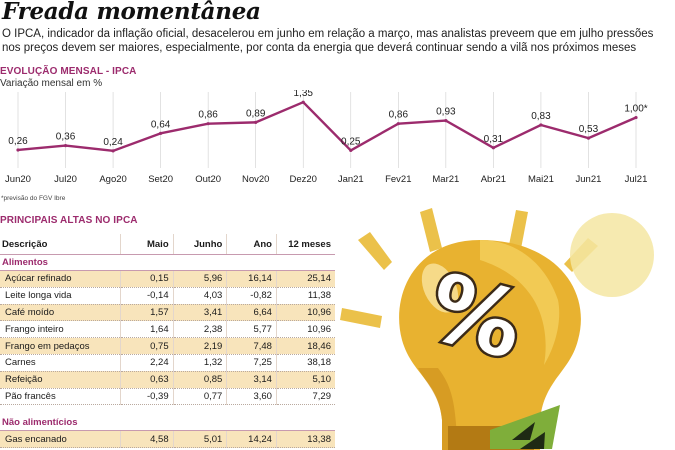 Image resolution: width=675 pixels, height=450 pixels. I want to click on row-value: 18,46, so click(305, 346).